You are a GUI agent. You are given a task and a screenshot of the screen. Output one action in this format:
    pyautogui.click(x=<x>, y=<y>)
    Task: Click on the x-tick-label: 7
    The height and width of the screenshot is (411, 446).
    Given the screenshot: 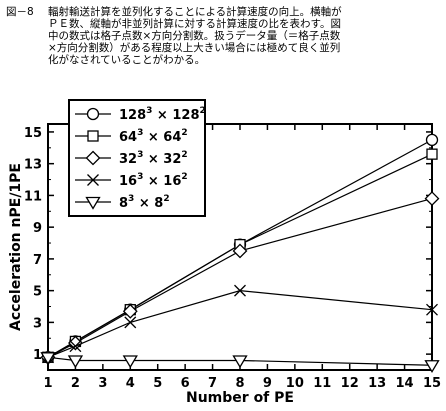 What is the action you would take?
    pyautogui.click(x=212, y=383)
    